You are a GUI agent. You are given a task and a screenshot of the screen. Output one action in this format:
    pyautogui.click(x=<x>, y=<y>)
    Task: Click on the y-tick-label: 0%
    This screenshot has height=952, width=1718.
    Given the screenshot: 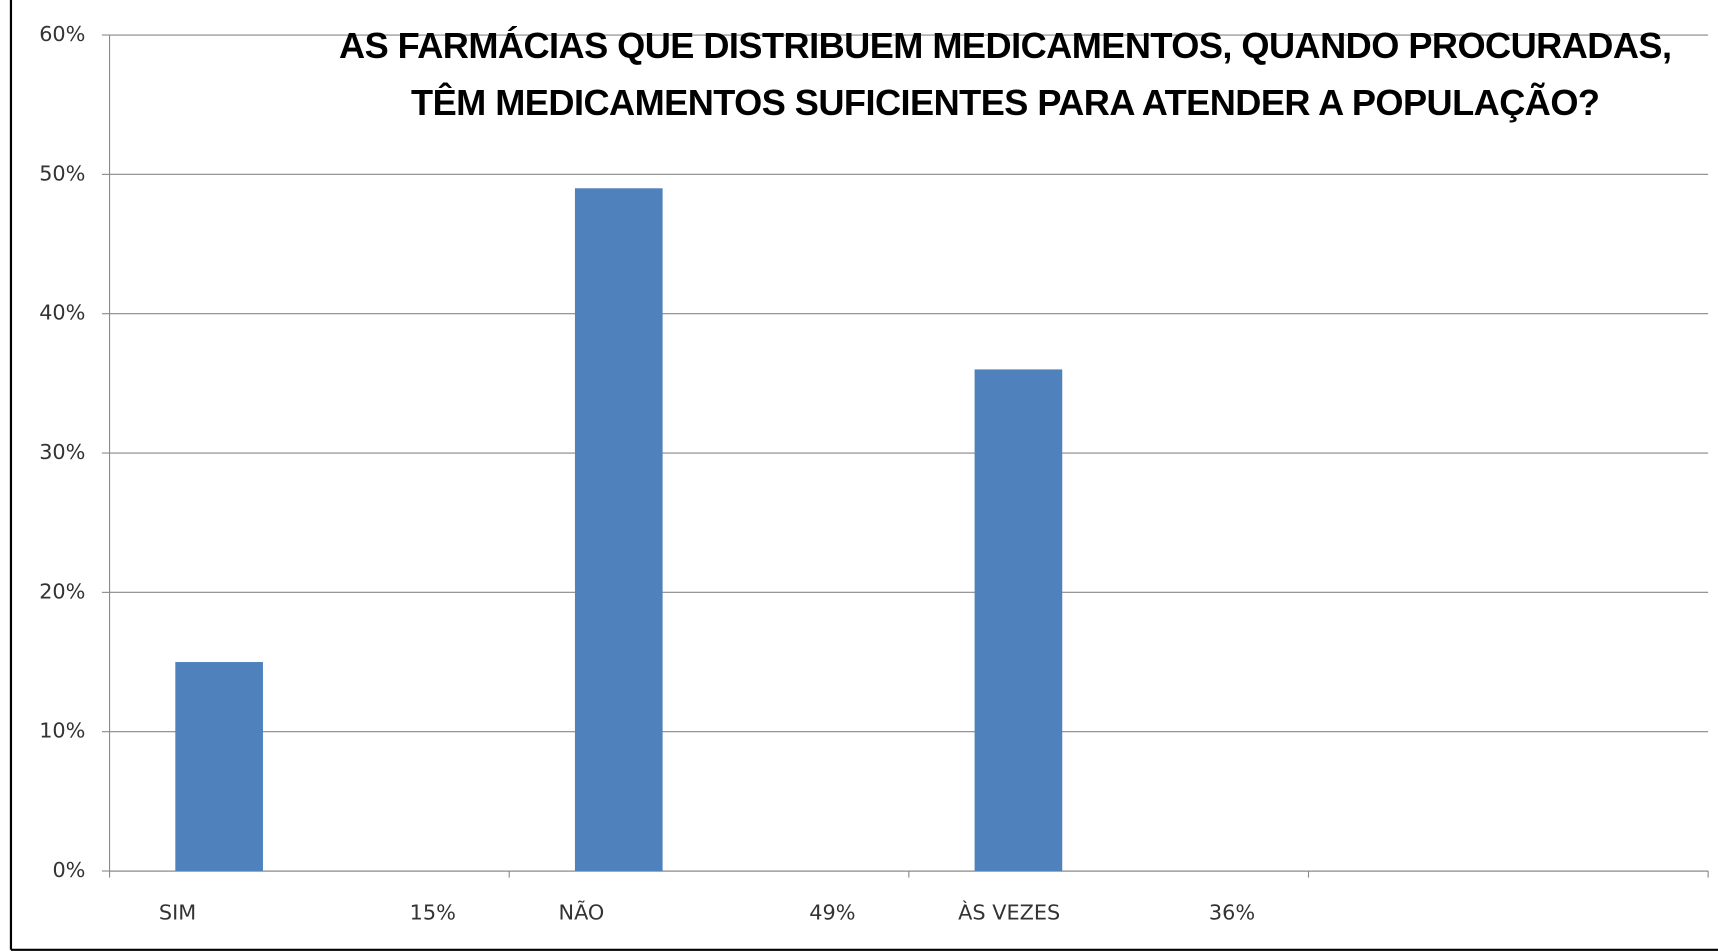 What is the action you would take?
    pyautogui.click(x=68, y=870)
    